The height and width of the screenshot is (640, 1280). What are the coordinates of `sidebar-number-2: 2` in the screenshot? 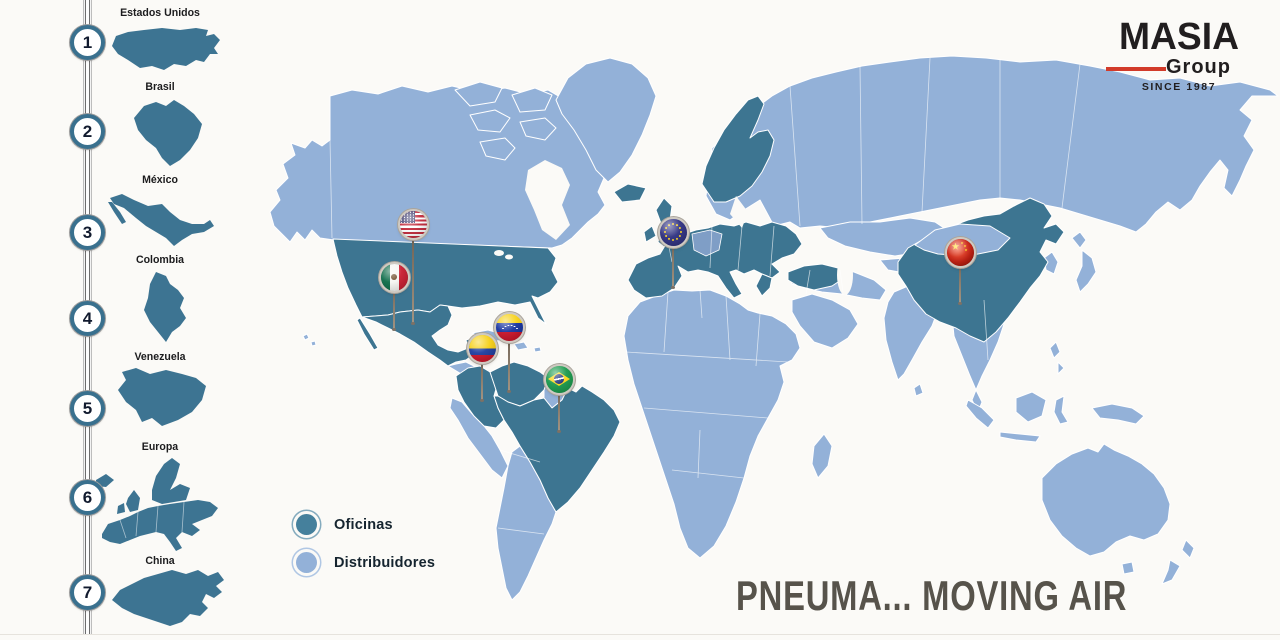 It's located at (87, 131).